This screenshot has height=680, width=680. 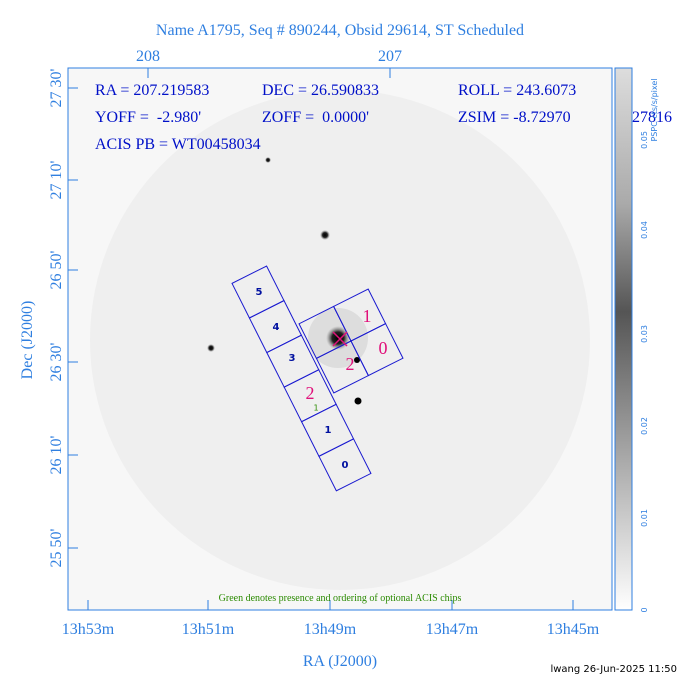 What do you see at coordinates (315, 408) in the screenshot?
I see `optional-chip: 1` at bounding box center [315, 408].